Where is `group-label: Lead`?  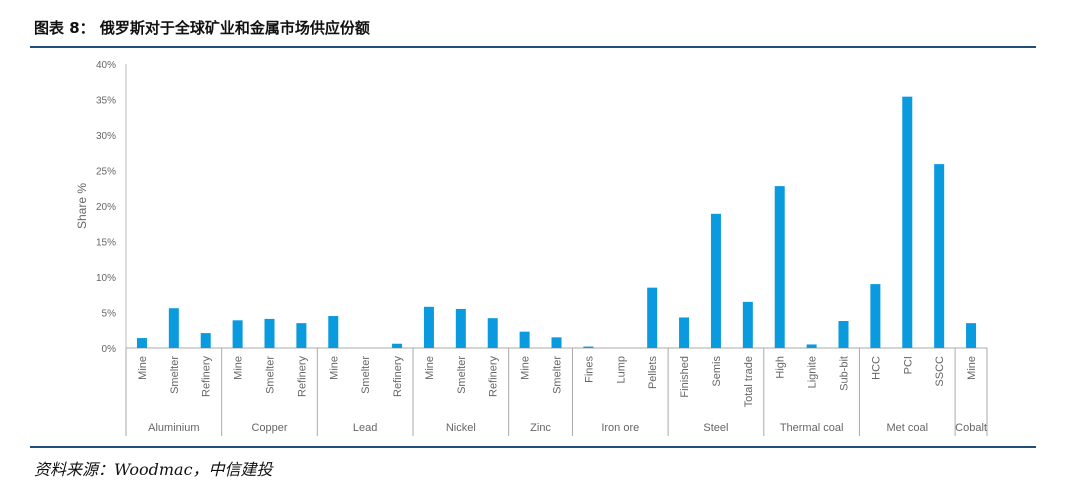 group-label: Lead is located at coordinates (365, 428).